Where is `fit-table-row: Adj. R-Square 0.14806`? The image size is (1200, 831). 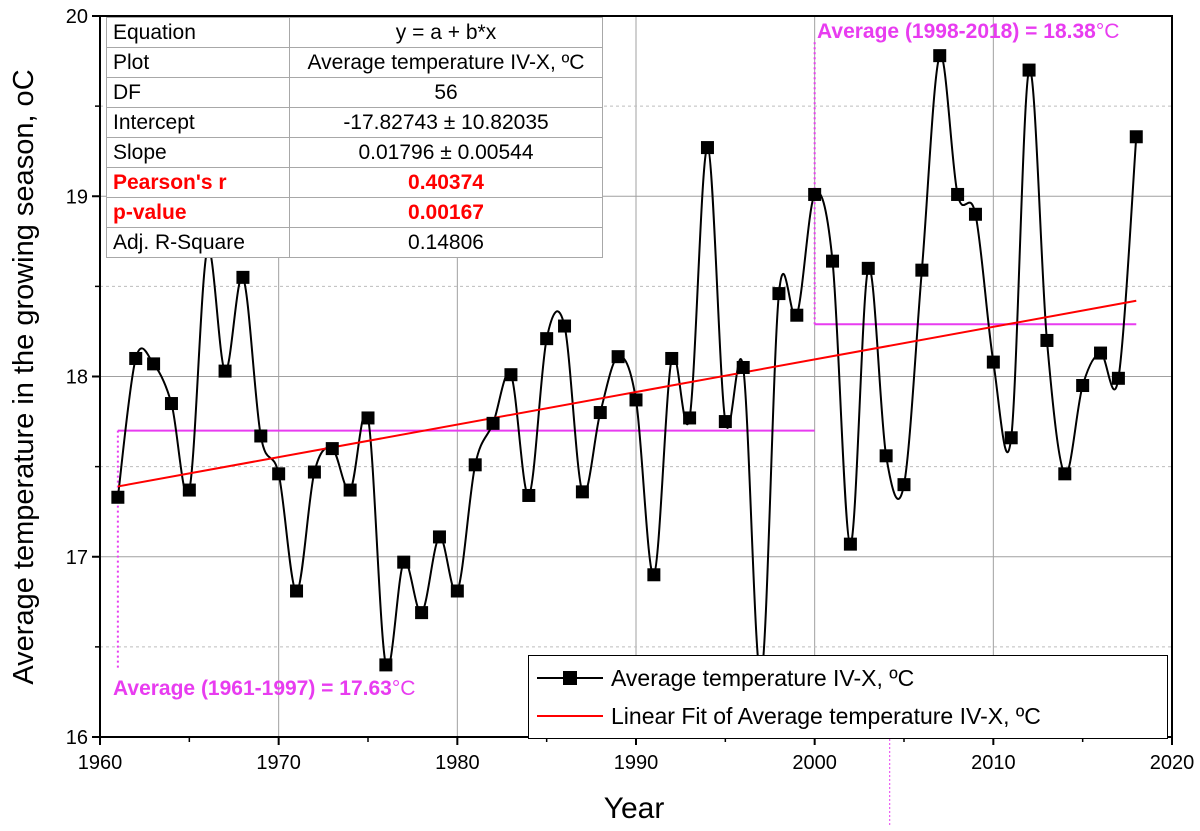
fit-table-row: Adj. R-Square 0.14806 is located at coordinates (354, 242).